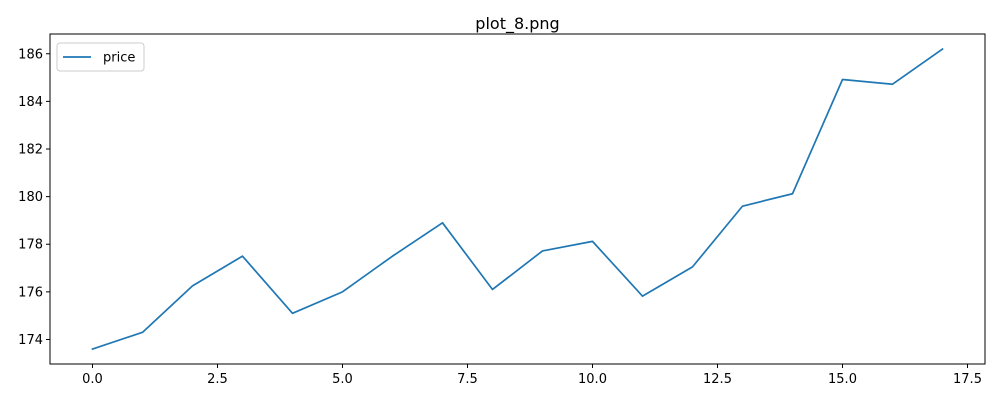 This screenshot has width=1000, height=400. What do you see at coordinates (30, 340) in the screenshot?
I see `y-tick-label: 174` at bounding box center [30, 340].